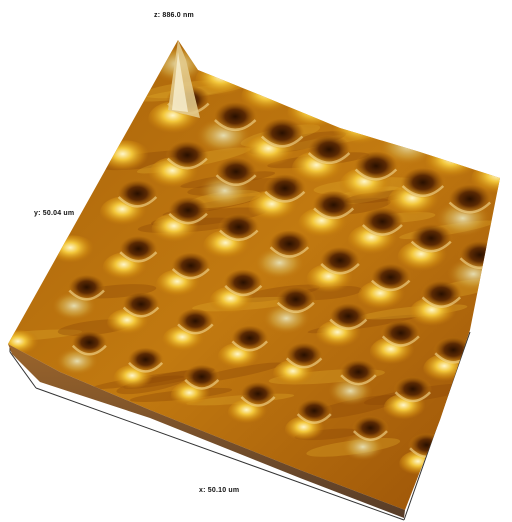 This screenshot has height=522, width=512. Describe the element at coordinates (219, 490) in the screenshot. I see `x-axis-label: x: 50.10 um` at that location.